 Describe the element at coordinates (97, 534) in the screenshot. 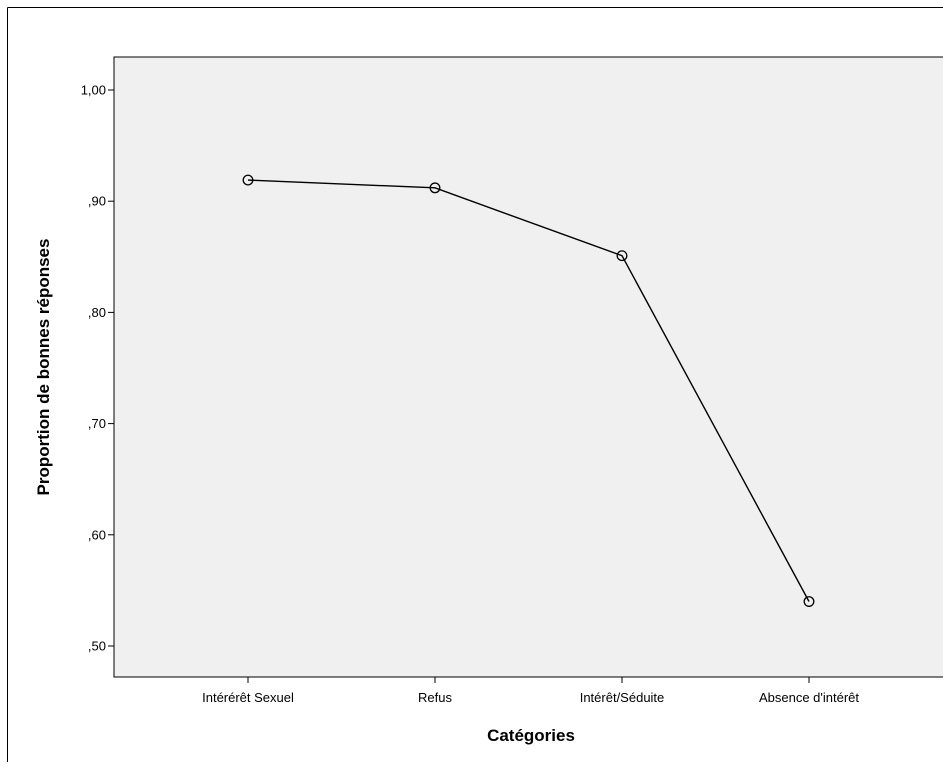

I see `y-tick-label: ,60` at that location.